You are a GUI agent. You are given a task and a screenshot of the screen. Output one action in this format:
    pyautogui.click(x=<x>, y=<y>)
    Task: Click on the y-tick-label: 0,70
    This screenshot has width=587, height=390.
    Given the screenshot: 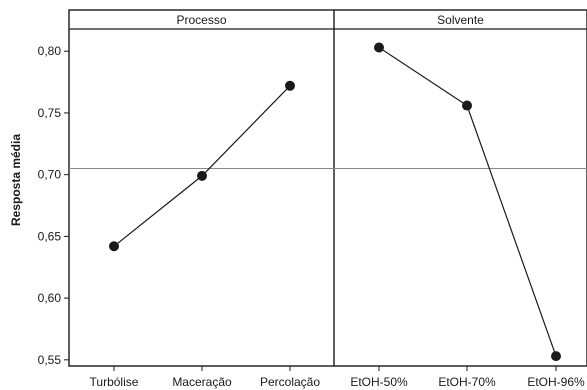 What is the action you would take?
    pyautogui.click(x=50, y=175)
    